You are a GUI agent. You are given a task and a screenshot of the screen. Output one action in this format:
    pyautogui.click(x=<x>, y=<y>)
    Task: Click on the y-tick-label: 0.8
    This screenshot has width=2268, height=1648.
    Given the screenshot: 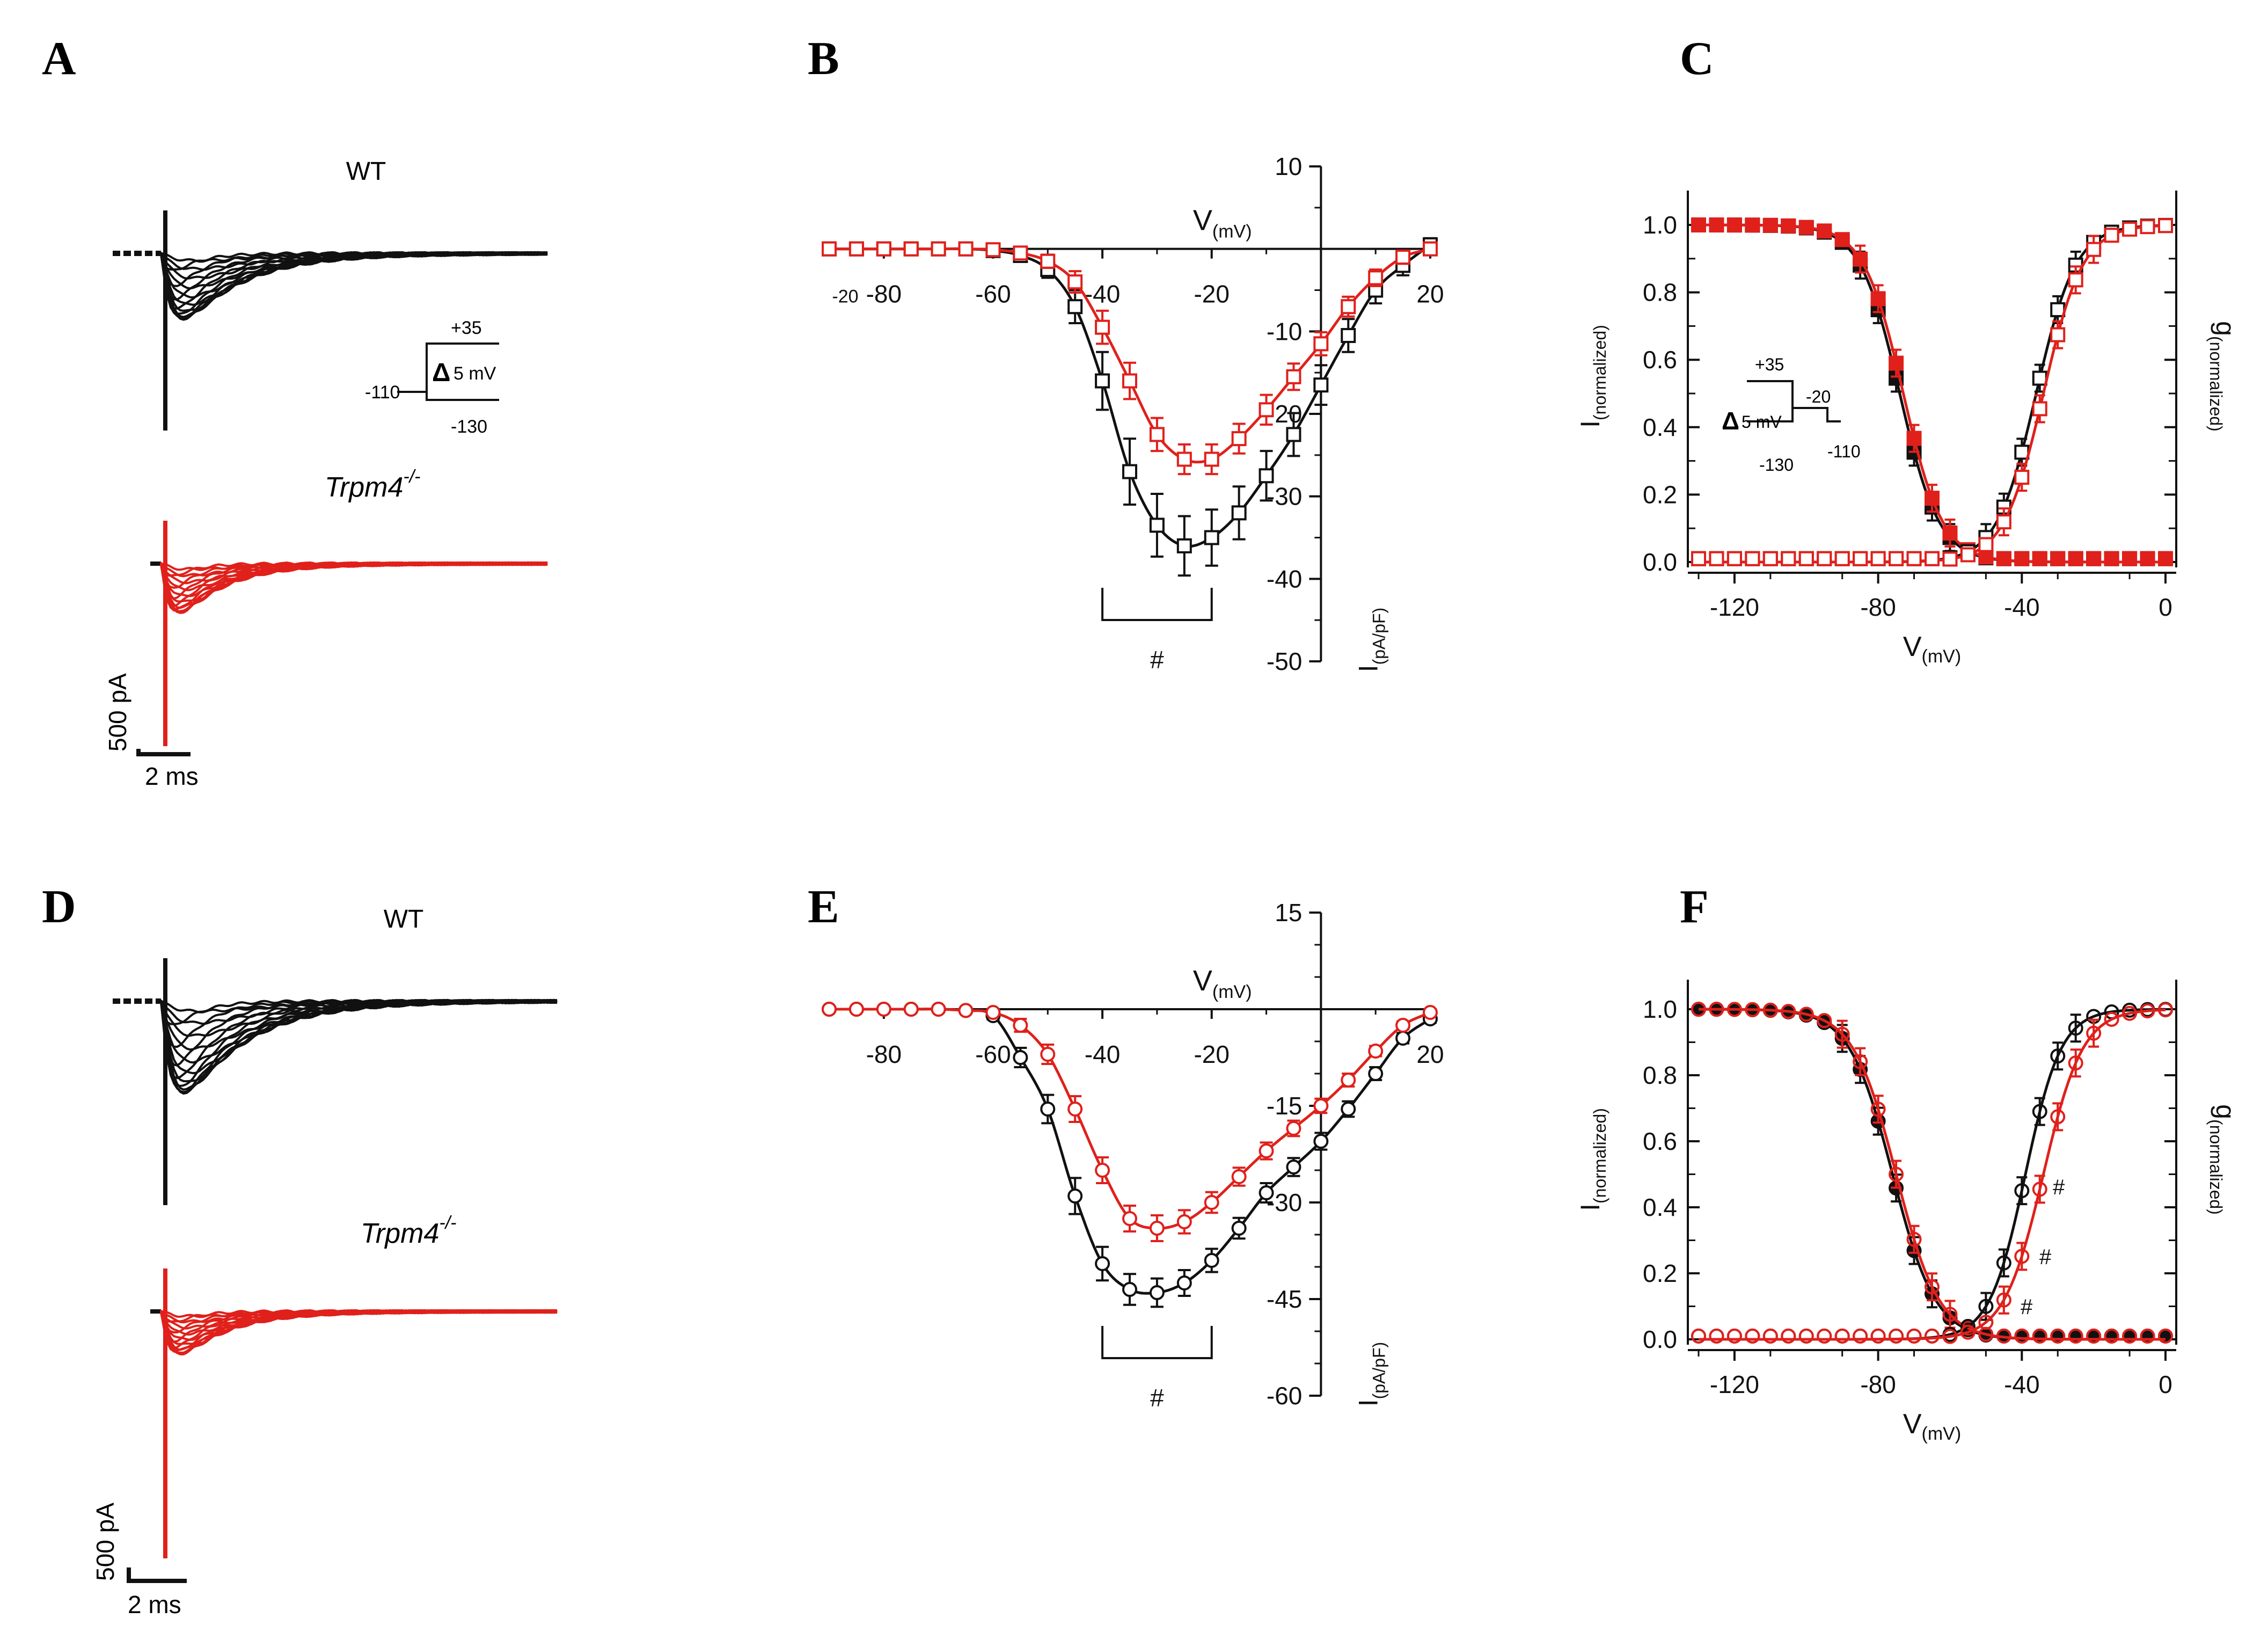 What is the action you would take?
    pyautogui.click(x=1660, y=293)
    